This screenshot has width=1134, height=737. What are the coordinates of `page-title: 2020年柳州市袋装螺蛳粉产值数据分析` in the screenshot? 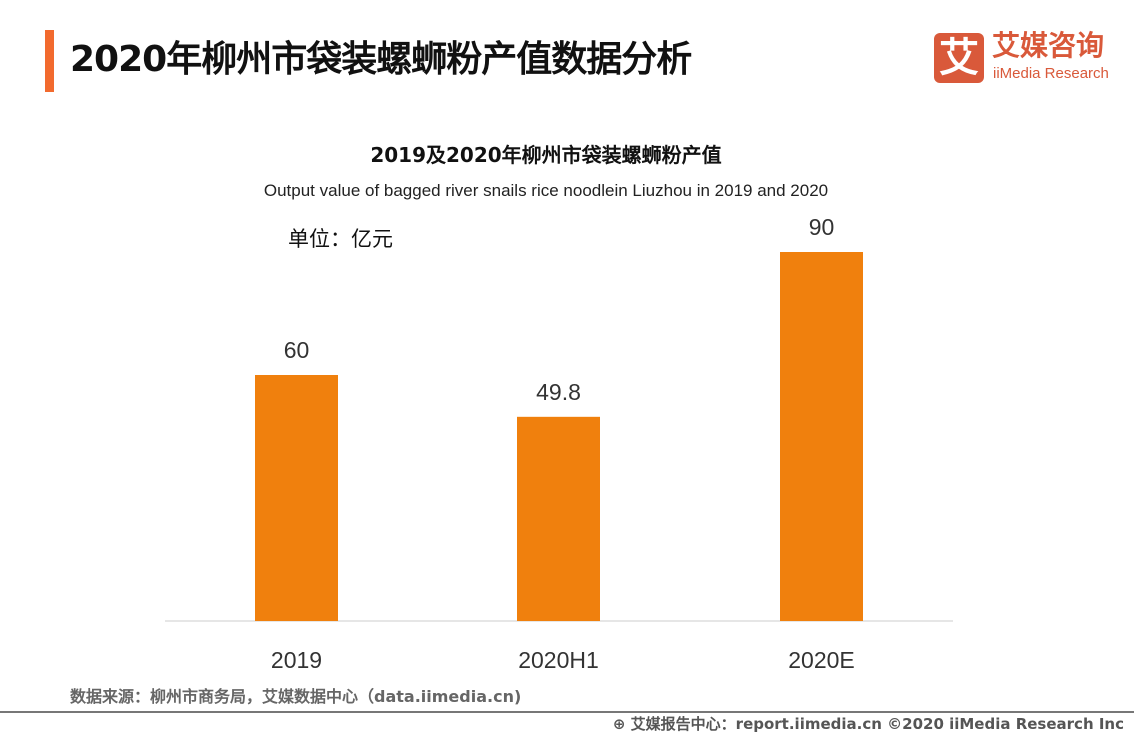 It's located at (381, 59).